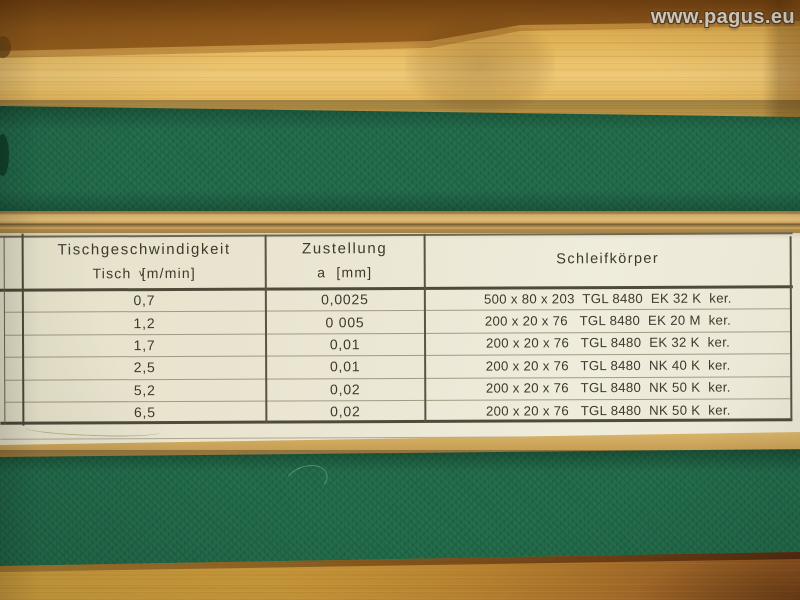  Describe the element at coordinates (722, 17) in the screenshot. I see `watermark: www.pagus.eu` at that location.